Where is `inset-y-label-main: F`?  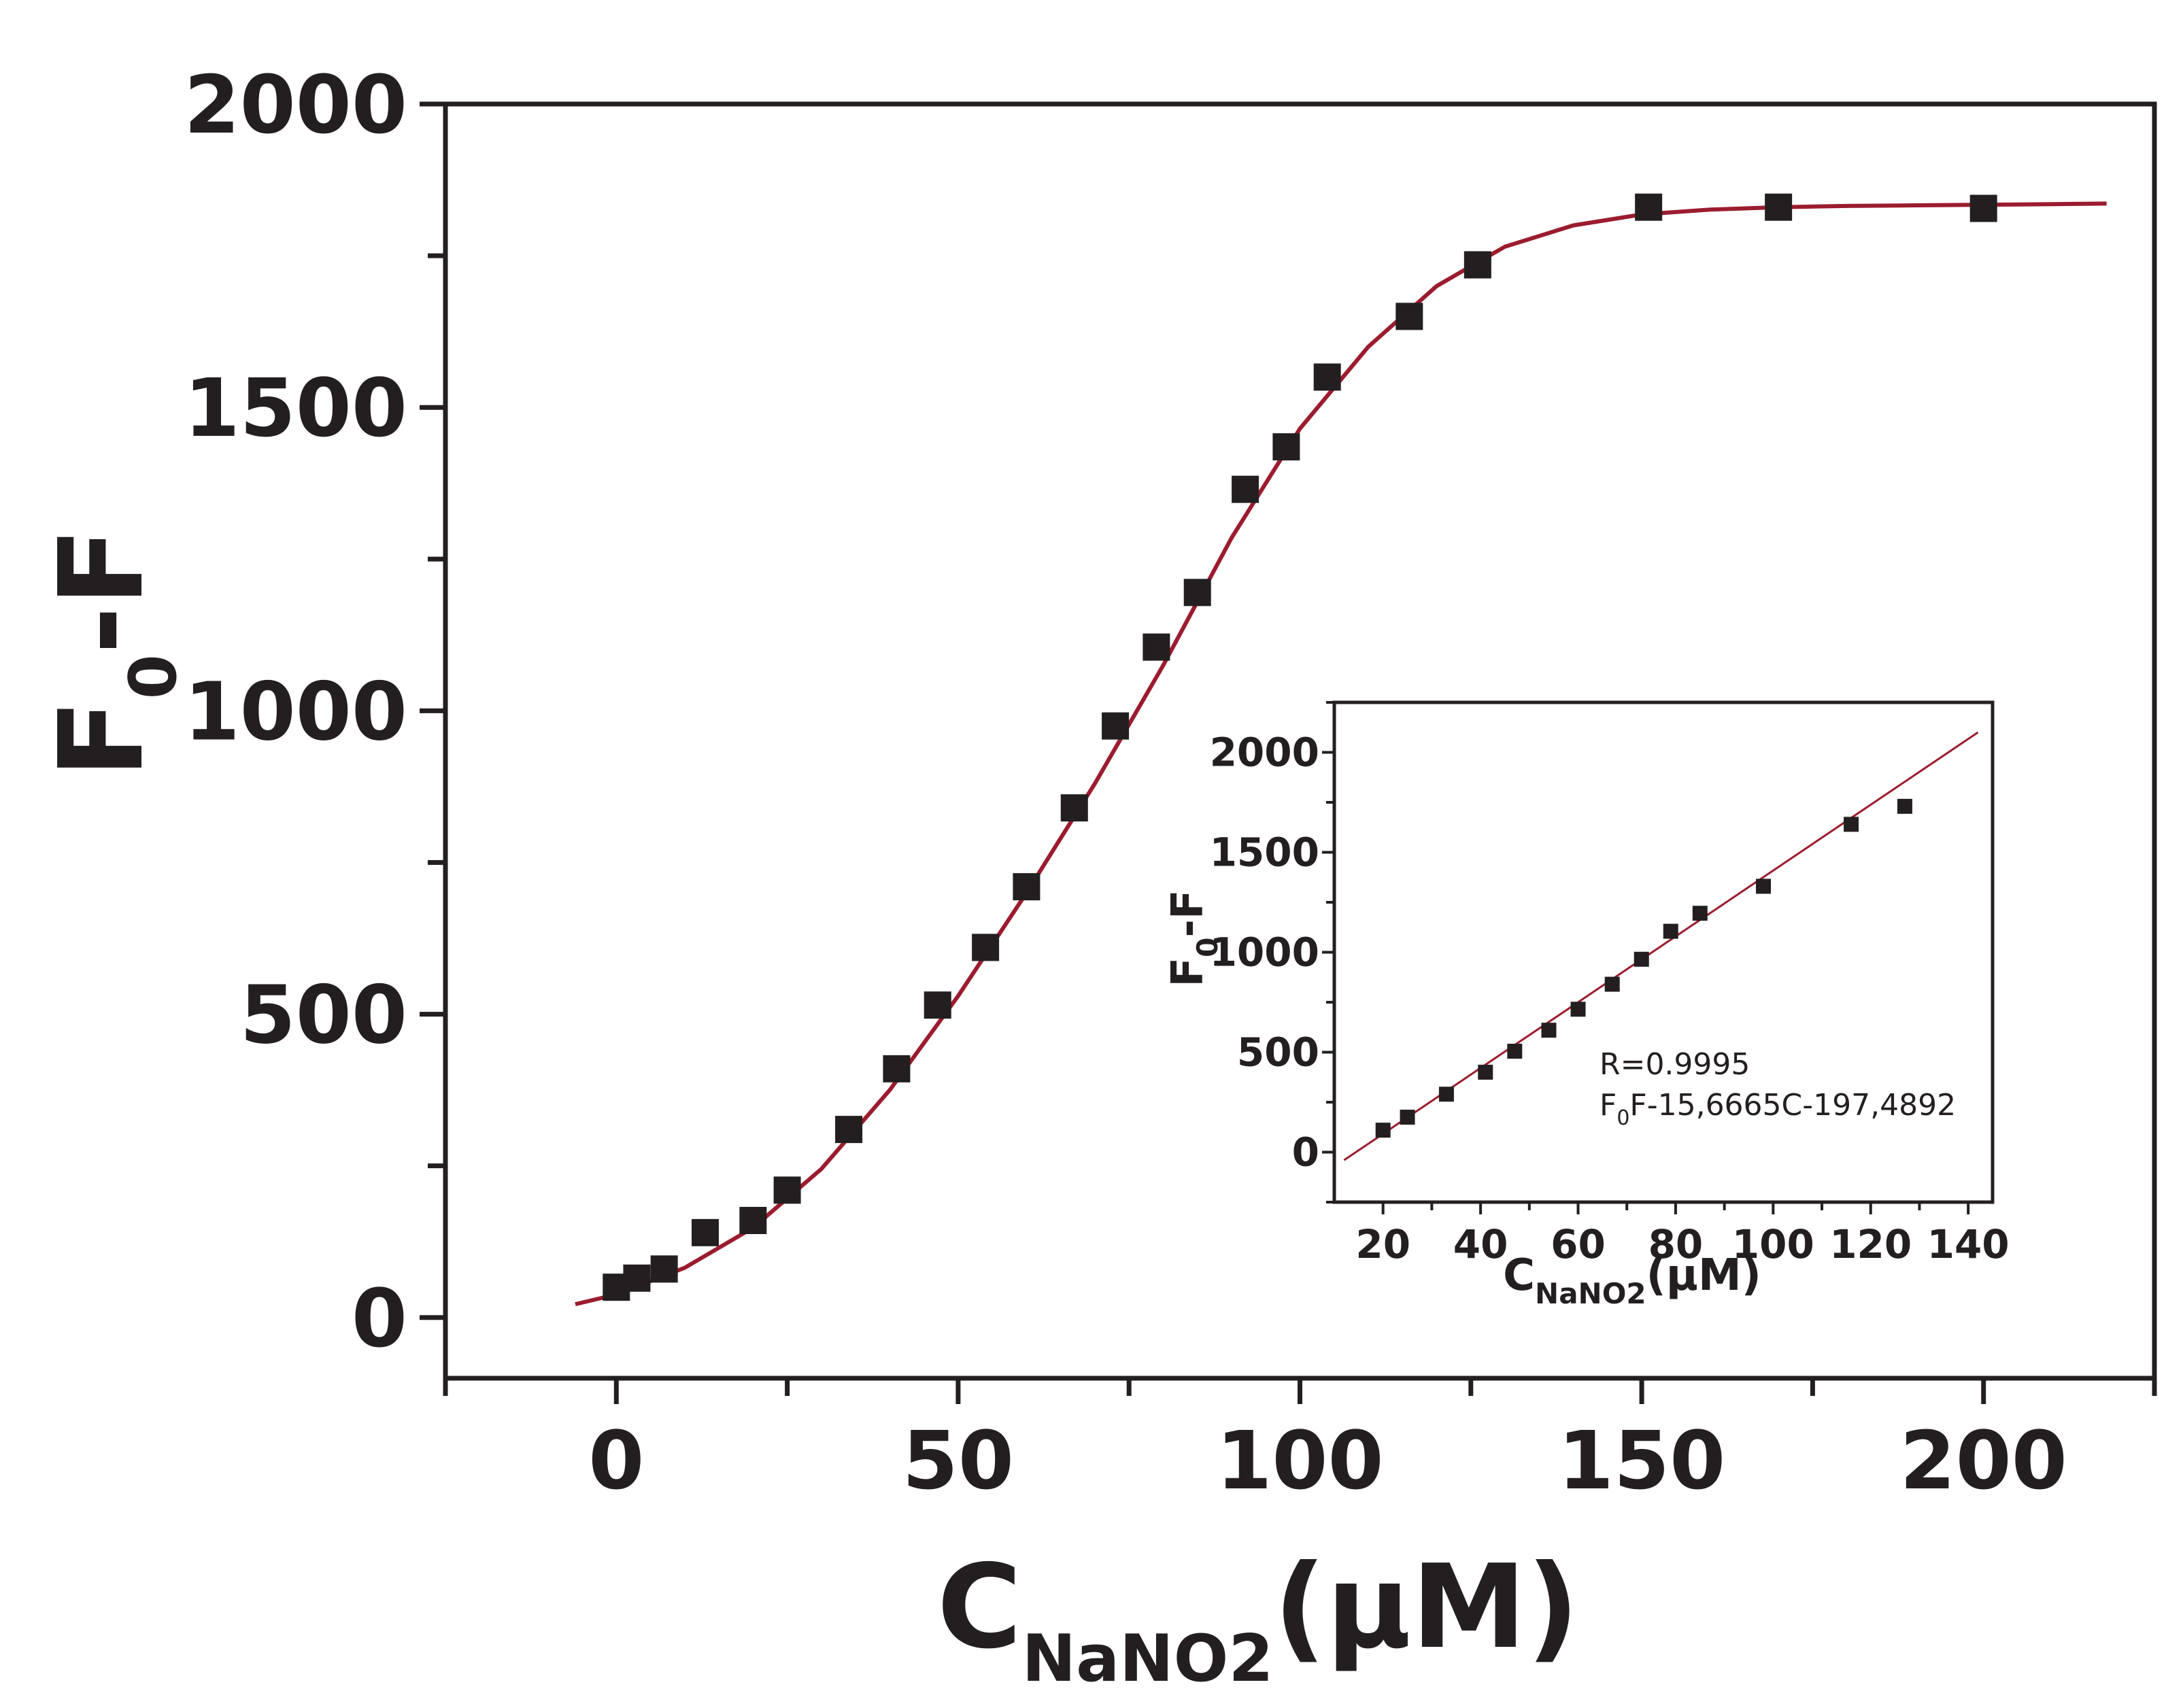 inset-y-label-main: F is located at coordinates (1188, 972).